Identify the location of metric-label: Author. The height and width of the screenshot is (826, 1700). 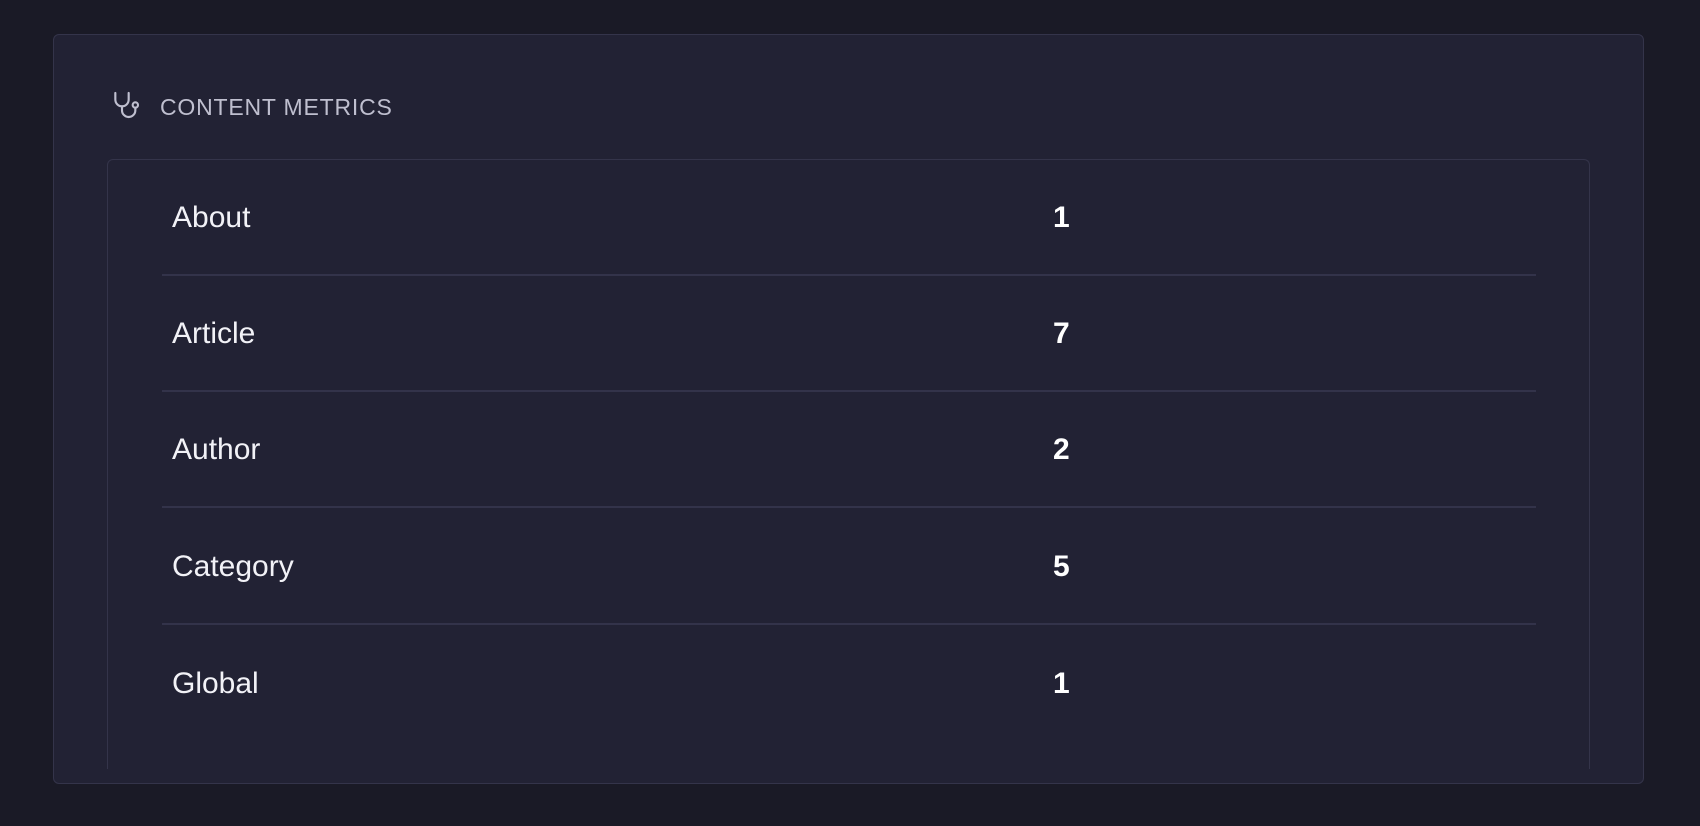
(216, 449).